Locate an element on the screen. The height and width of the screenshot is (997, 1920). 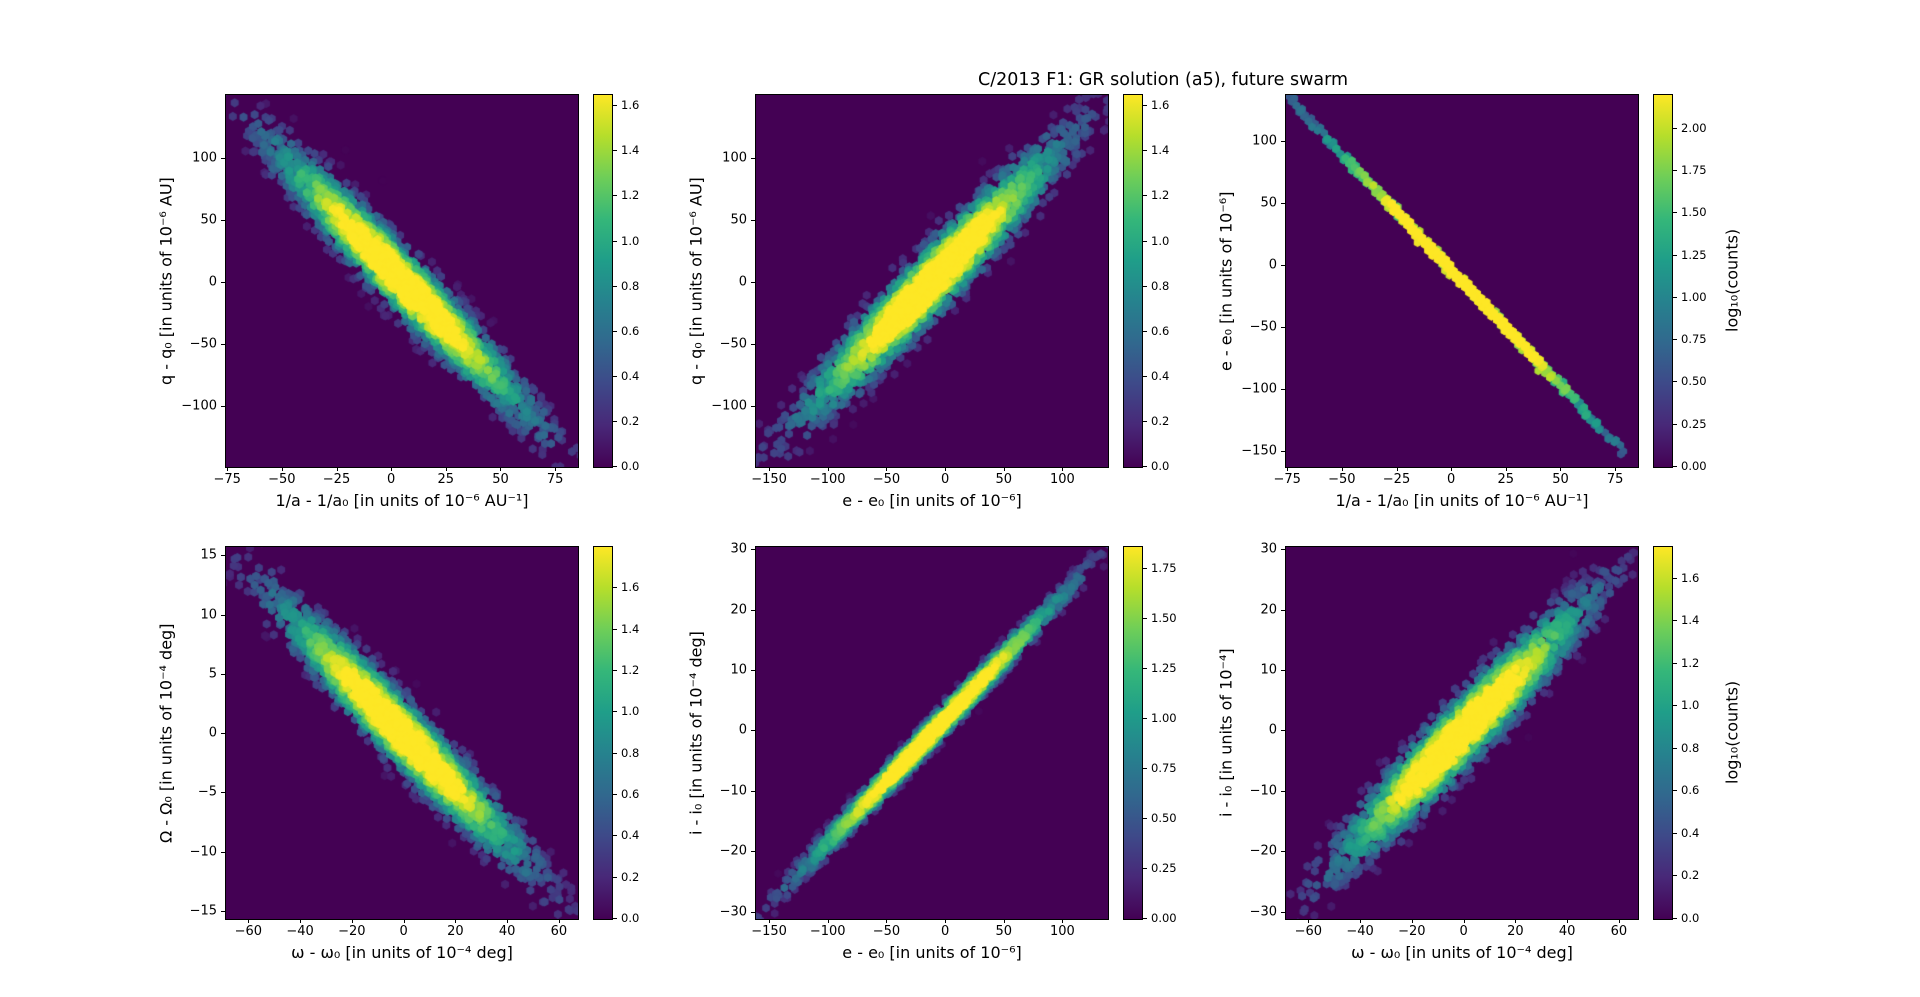
x-tick-label: 100 is located at coordinates (1062, 479).